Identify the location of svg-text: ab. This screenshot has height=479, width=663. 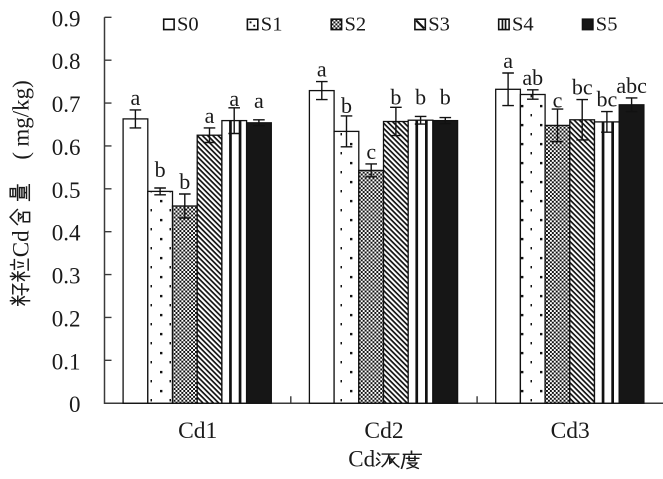
(532, 77).